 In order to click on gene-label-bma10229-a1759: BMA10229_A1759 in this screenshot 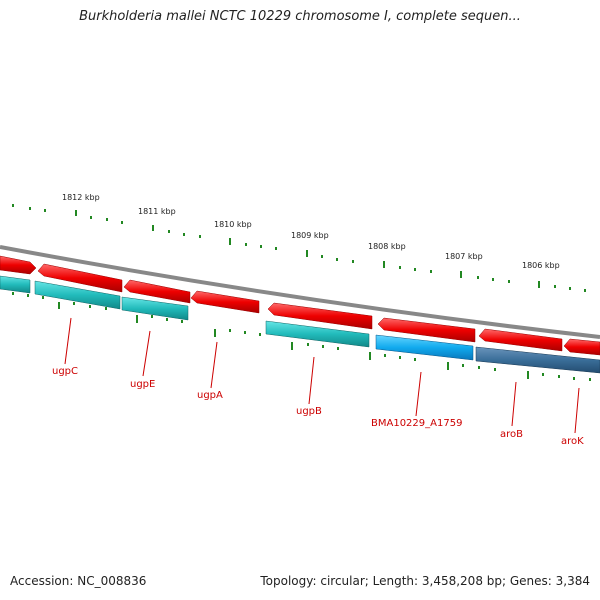, I will do `click(416, 423)`.